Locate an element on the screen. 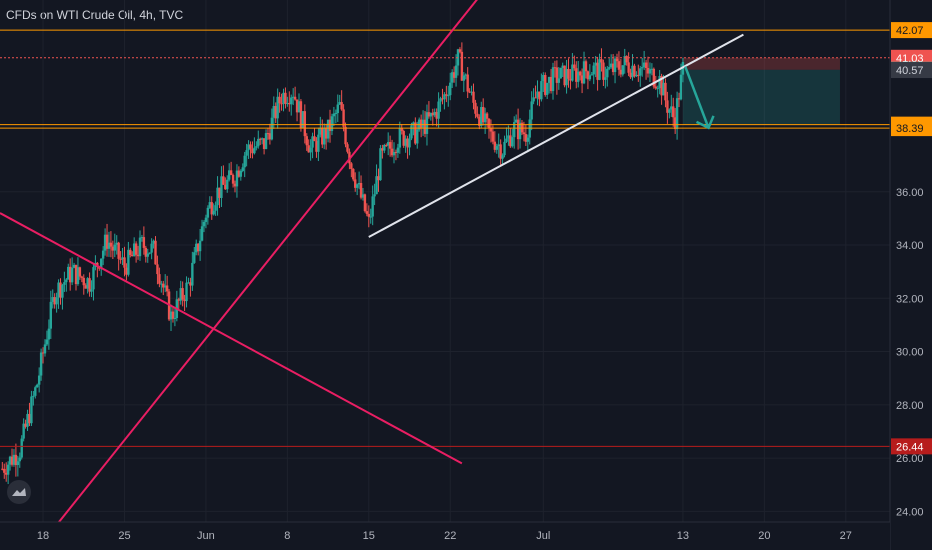 This screenshot has width=932, height=550. y-tick-label: 36.00 is located at coordinates (910, 193).